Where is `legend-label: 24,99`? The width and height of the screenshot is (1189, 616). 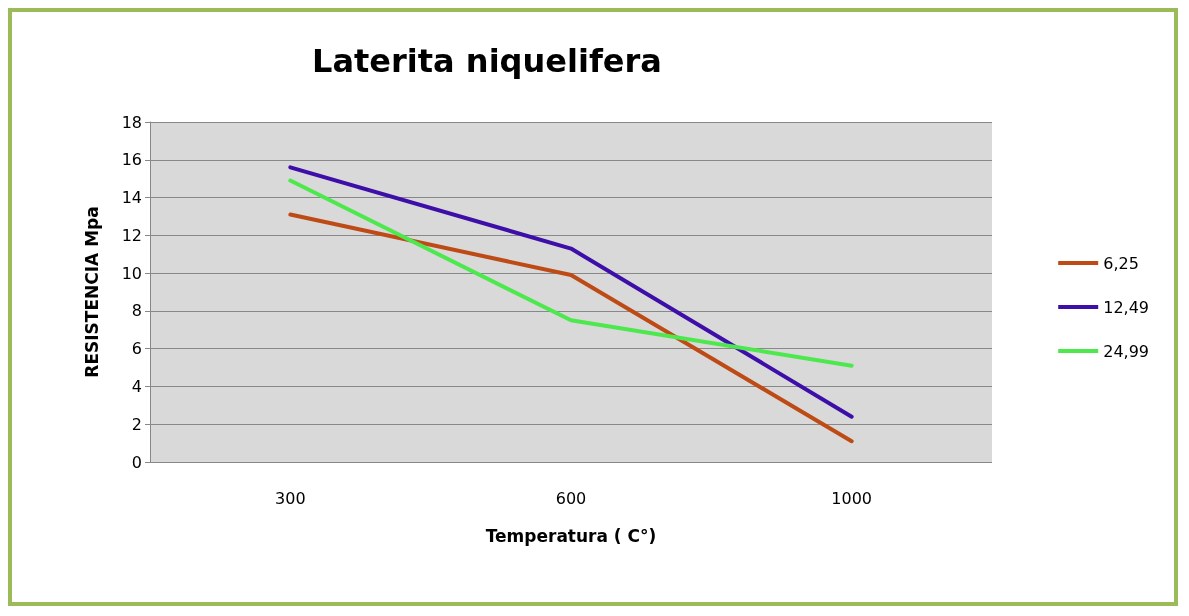 legend-label: 24,99 is located at coordinates (1126, 351).